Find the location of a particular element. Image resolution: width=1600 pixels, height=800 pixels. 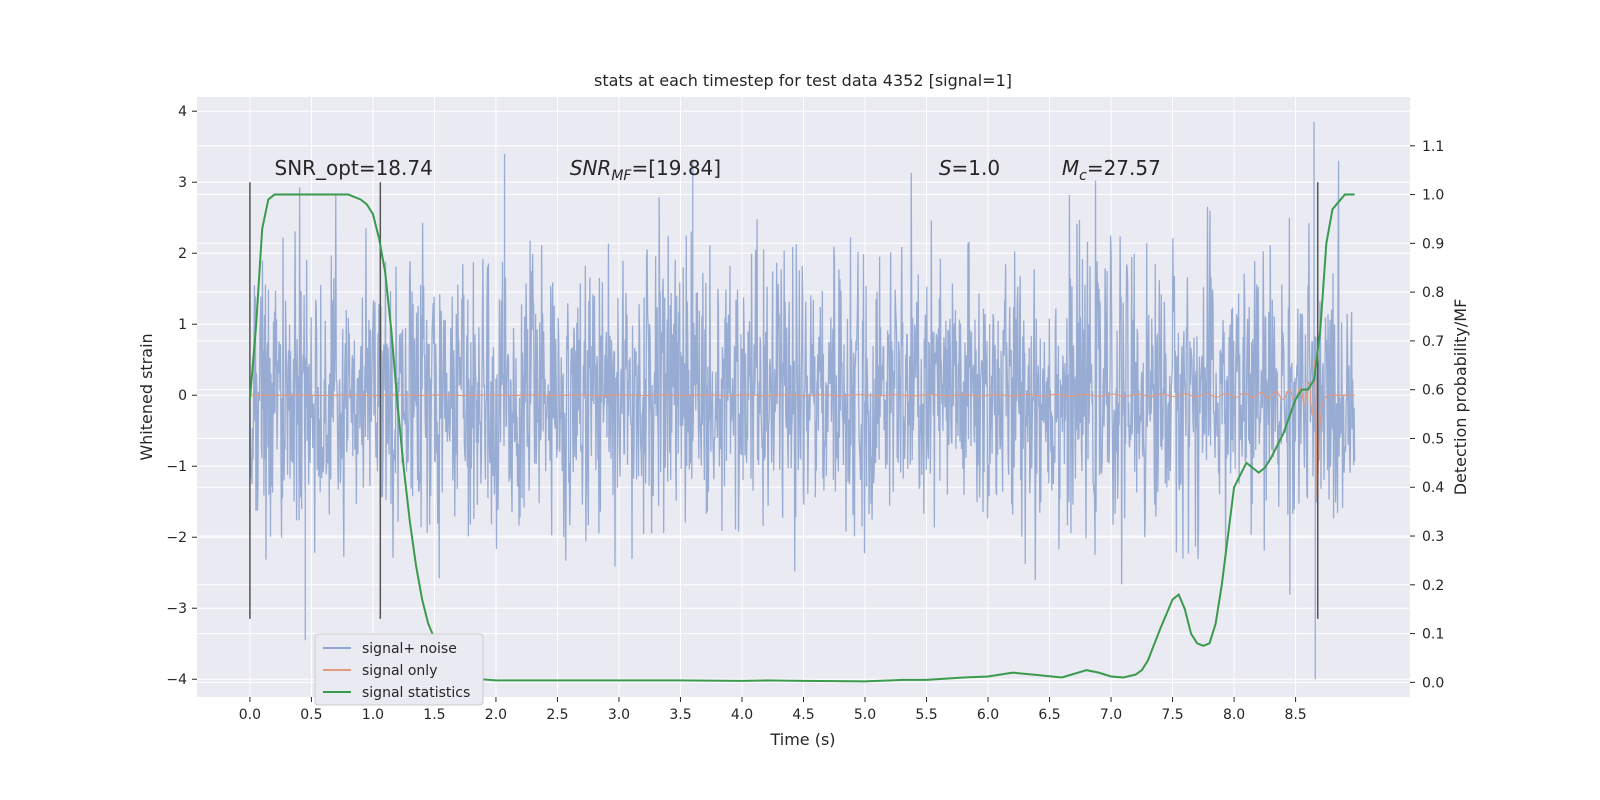

x-tick-label: 1.0 is located at coordinates (373, 715).